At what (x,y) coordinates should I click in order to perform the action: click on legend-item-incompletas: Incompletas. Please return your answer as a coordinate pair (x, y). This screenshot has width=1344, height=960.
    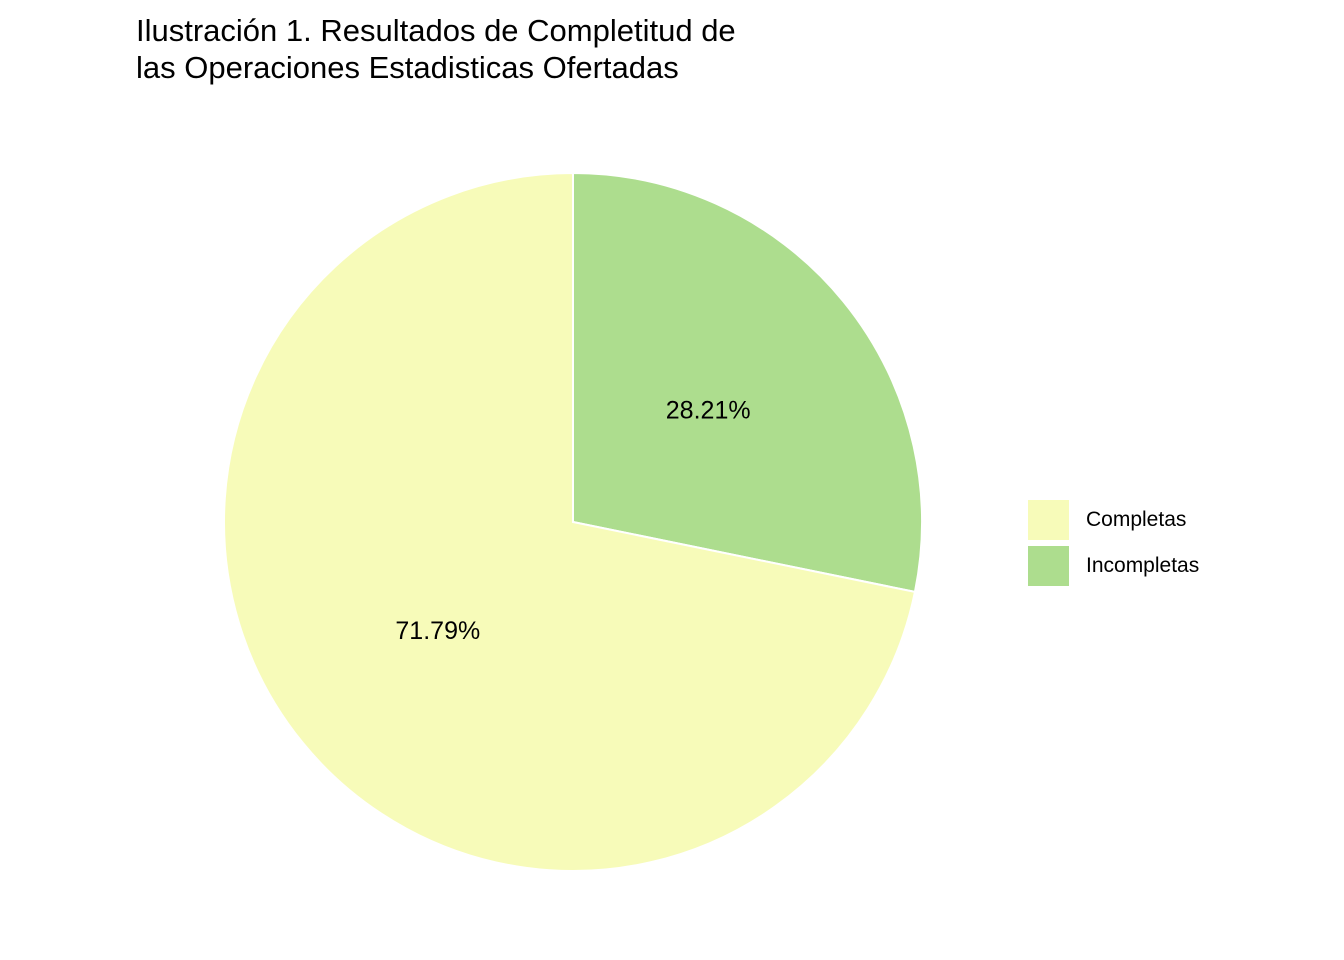
    Looking at the image, I should click on (1113, 566).